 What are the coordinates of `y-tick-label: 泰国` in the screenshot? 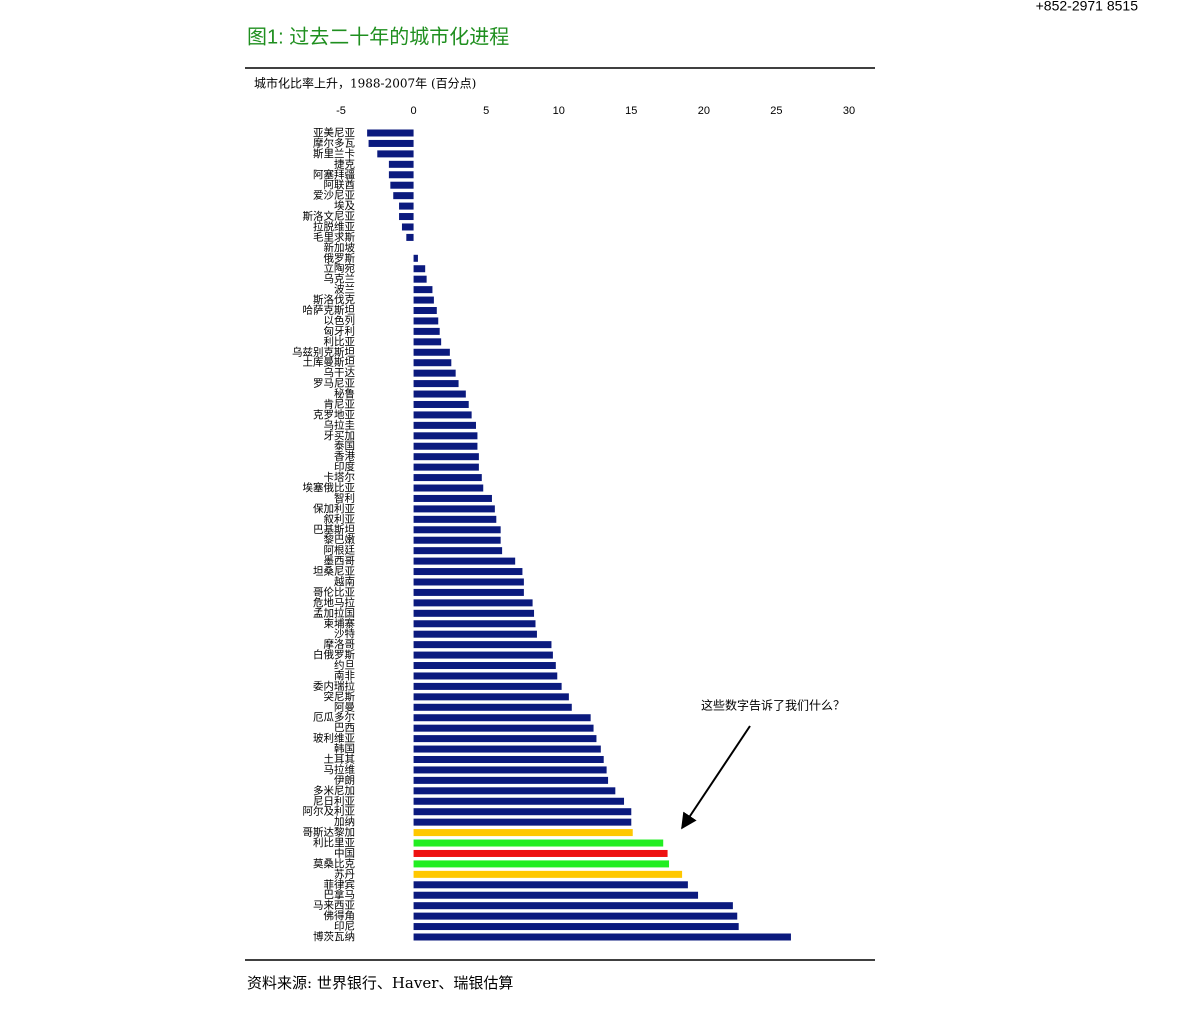 It's located at (344, 445).